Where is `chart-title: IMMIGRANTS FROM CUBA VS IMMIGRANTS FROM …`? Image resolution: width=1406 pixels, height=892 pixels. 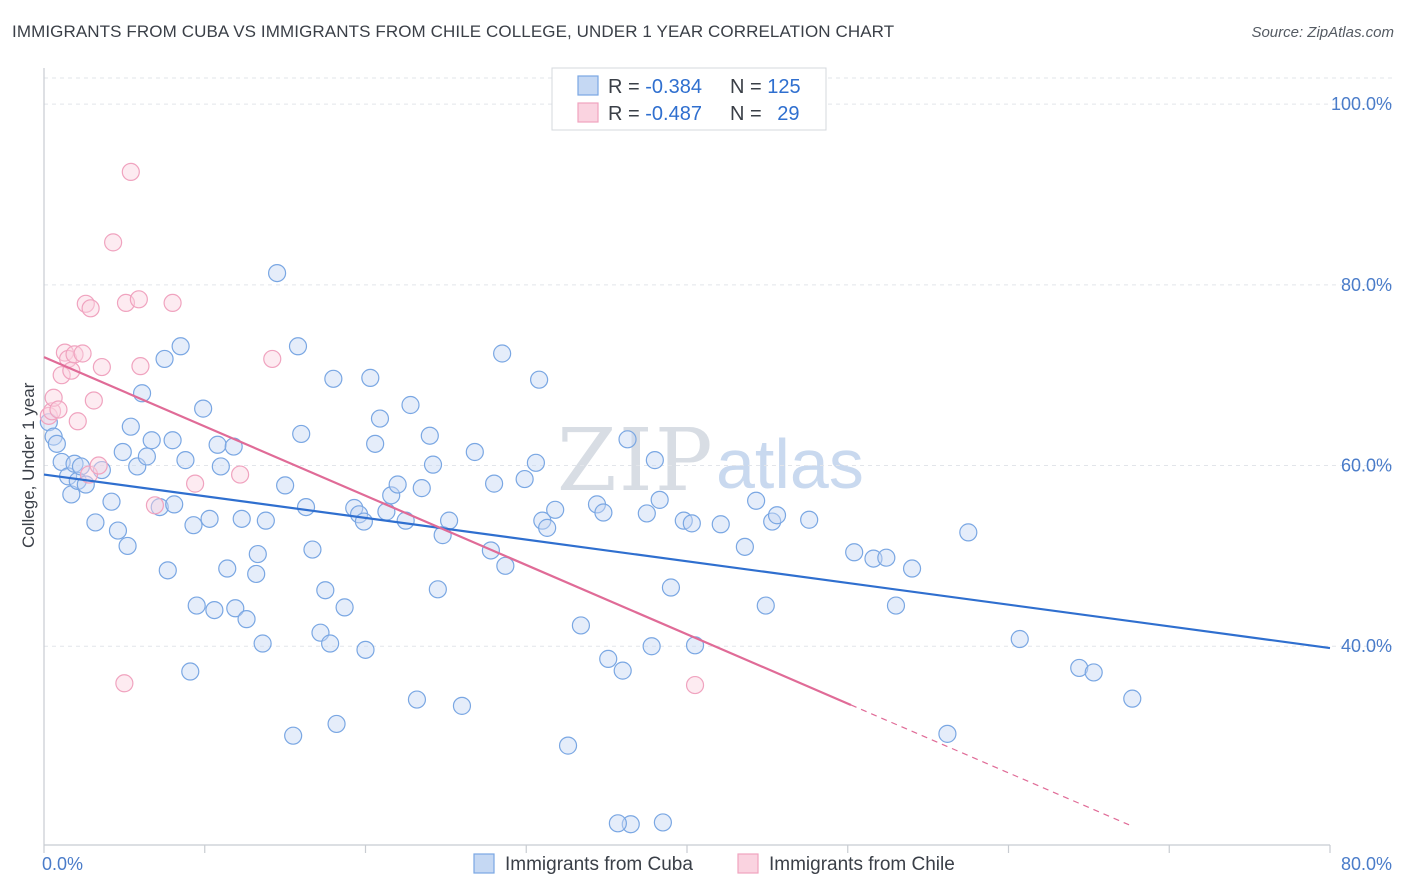
chart-title: IMMIGRANTS FROM CUBA VS IMMIGRANTS FROM … is located at coordinates (453, 31).